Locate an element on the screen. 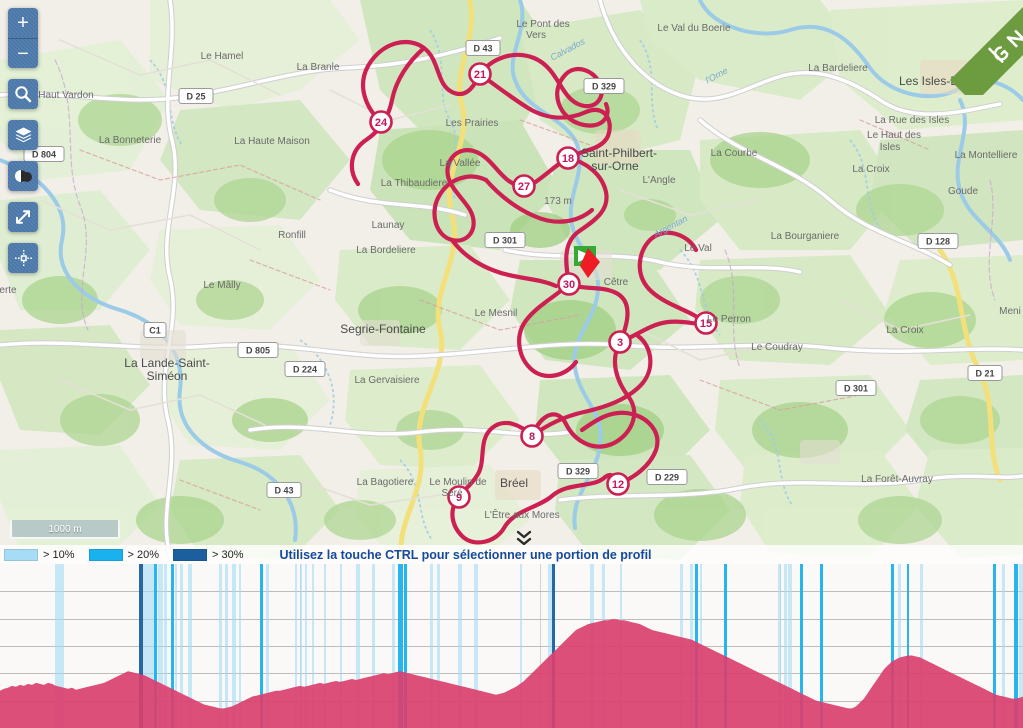 The image size is (1023, 728). svg-text: D 43 is located at coordinates (283, 491).